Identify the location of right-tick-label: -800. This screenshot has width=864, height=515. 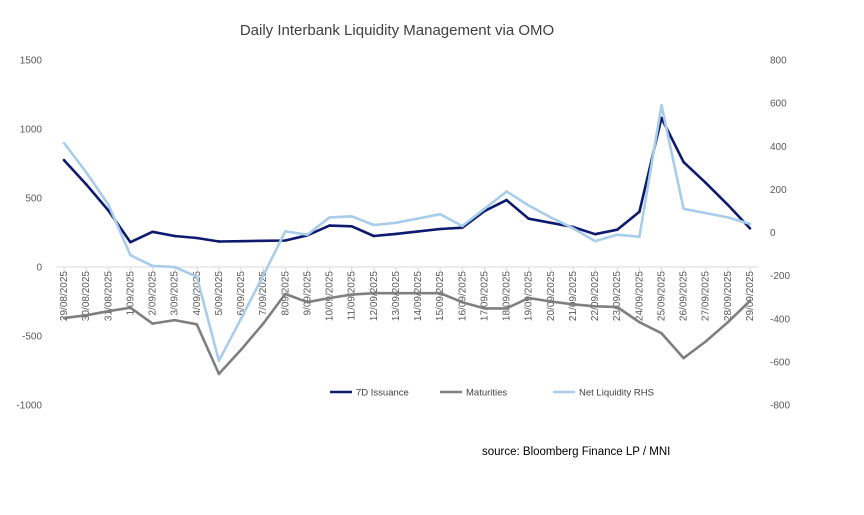
(780, 406).